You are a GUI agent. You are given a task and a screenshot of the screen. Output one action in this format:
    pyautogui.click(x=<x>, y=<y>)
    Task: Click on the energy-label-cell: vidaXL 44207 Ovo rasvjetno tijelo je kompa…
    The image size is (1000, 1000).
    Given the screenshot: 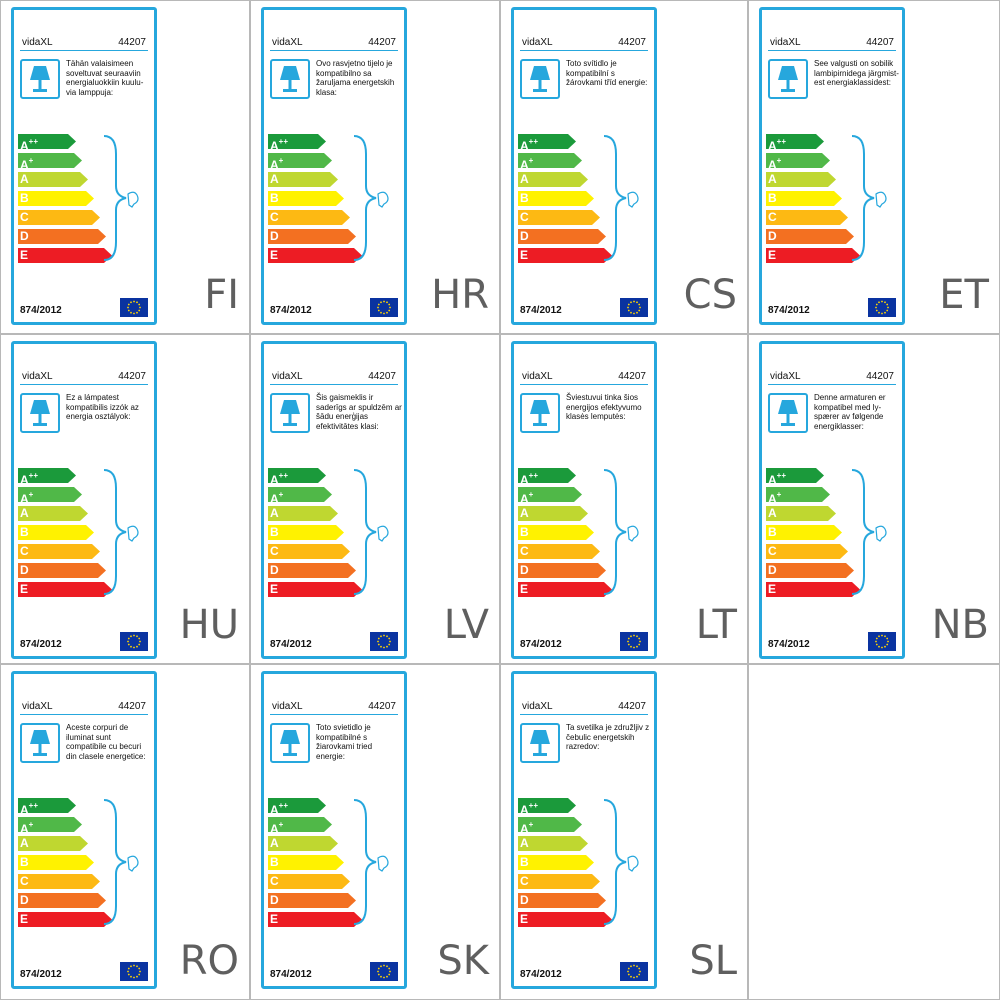 What is the action you would take?
    pyautogui.click(x=375, y=167)
    